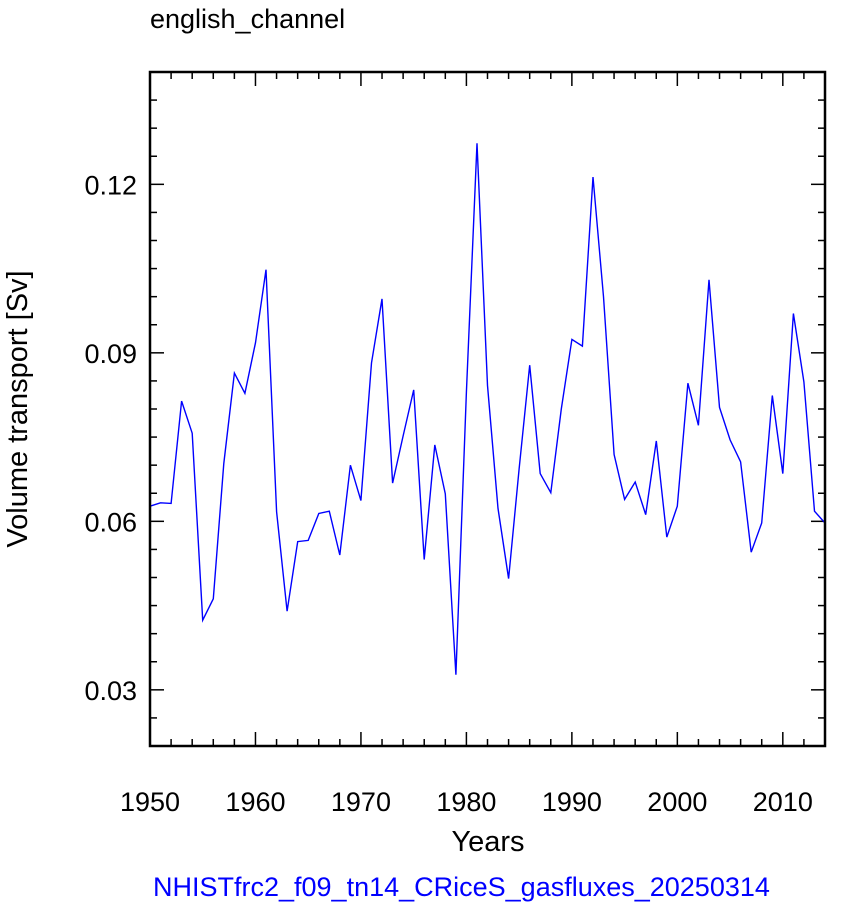 The height and width of the screenshot is (913, 865). Describe the element at coordinates (361, 802) in the screenshot. I see `x-tick-label: 1970` at that location.